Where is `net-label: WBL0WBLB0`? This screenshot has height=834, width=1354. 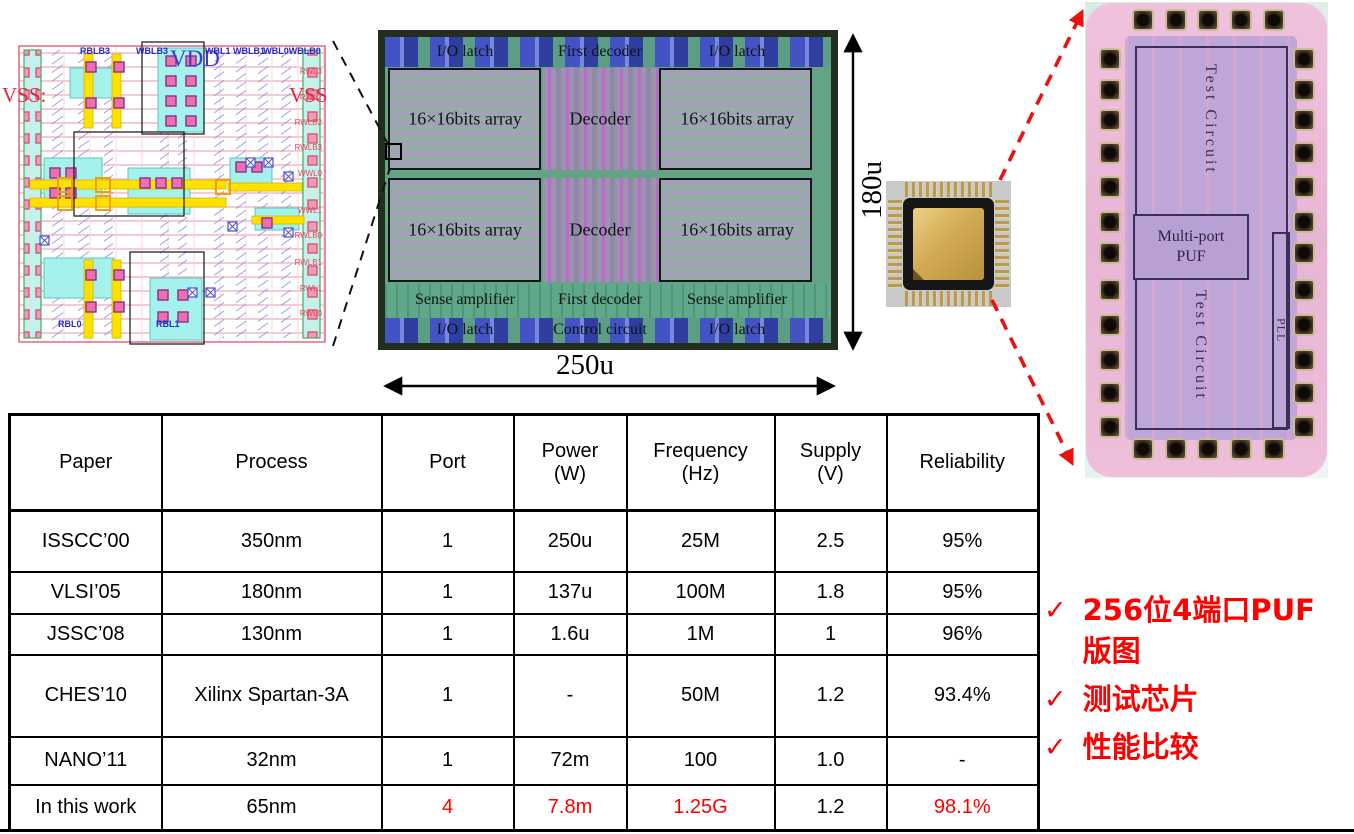 net-label: WBL0WBLB0 is located at coordinates (292, 51).